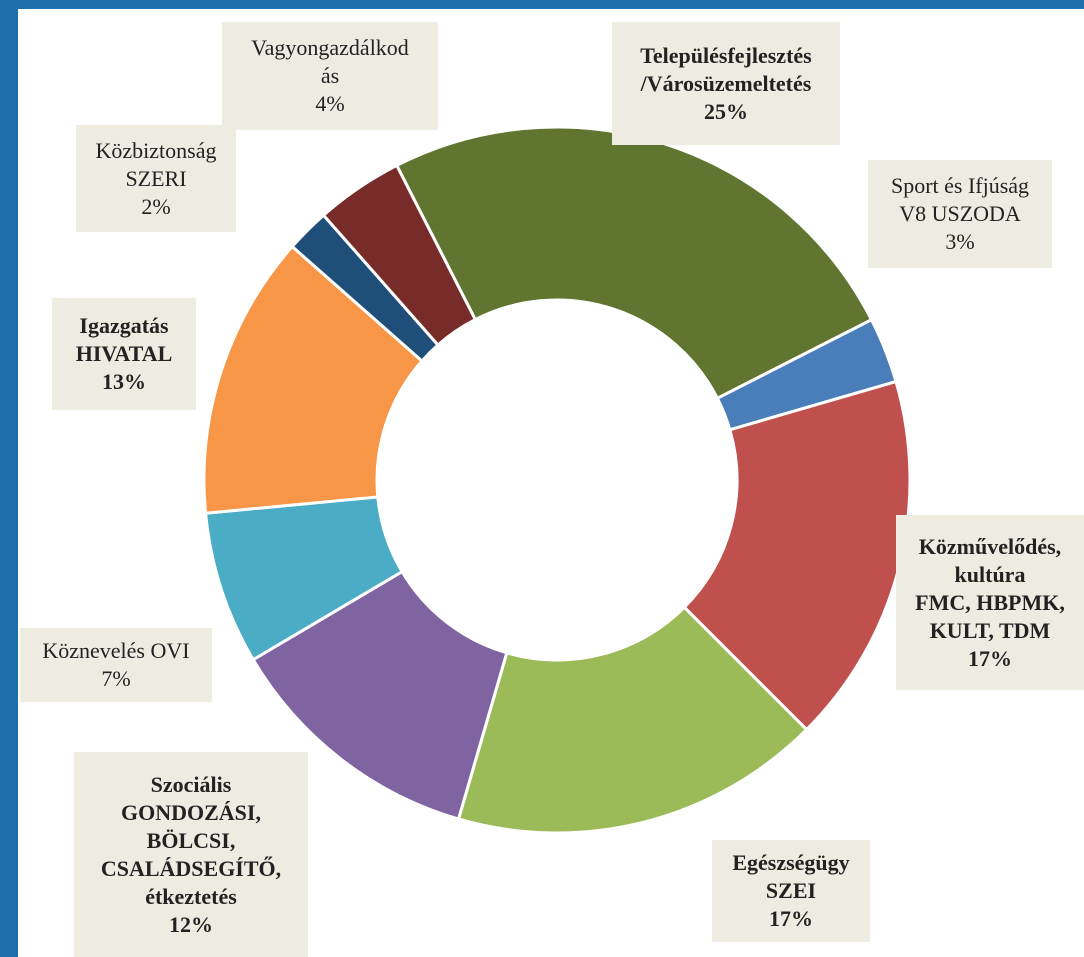 This screenshot has height=957, width=1084. Describe the element at coordinates (156, 206) in the screenshot. I see `value-label: 2%` at that location.